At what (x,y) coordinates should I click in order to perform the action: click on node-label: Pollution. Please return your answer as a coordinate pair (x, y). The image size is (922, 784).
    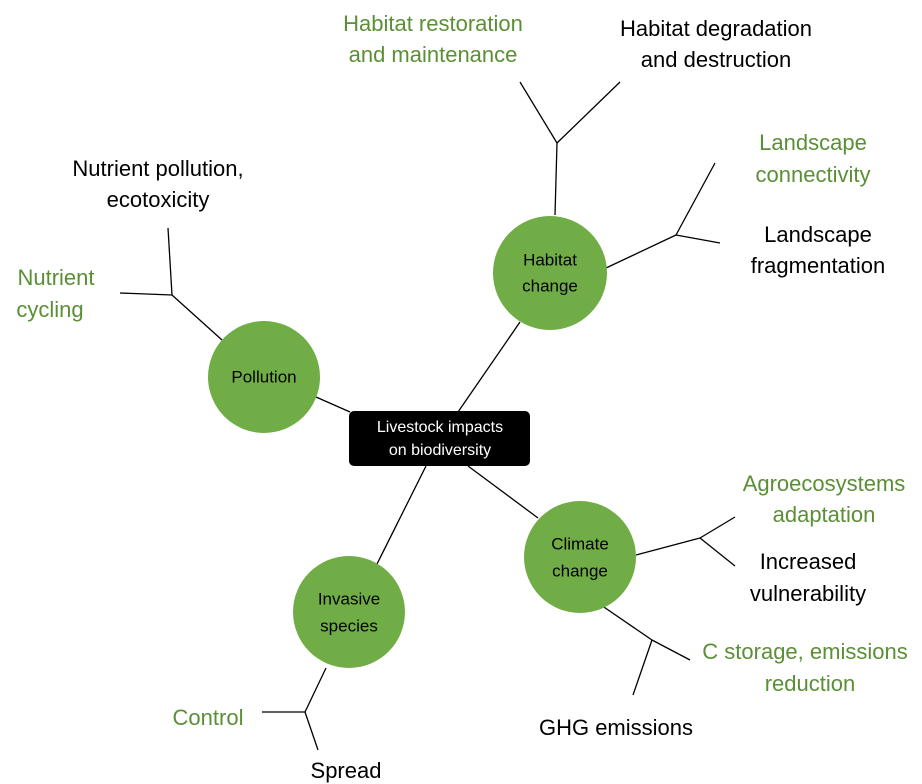
    Looking at the image, I should click on (263, 376).